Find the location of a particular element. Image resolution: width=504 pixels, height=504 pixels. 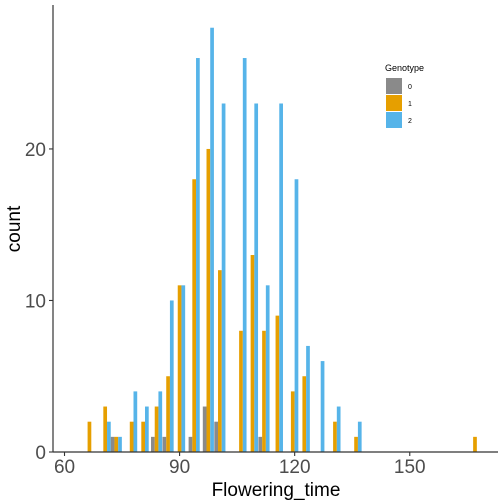

x-tick-label: 90 is located at coordinates (179, 467).